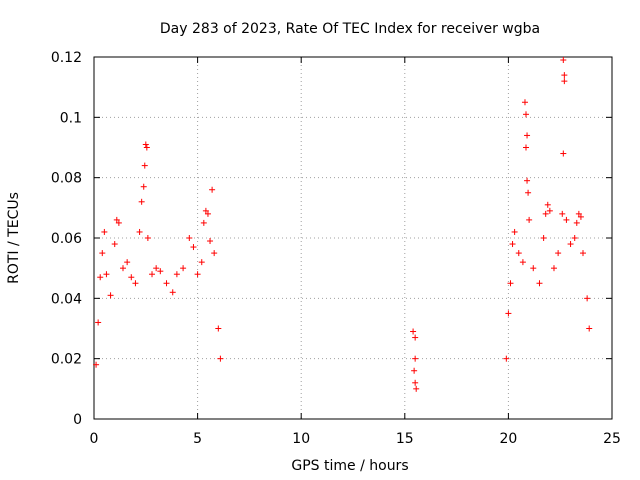 This screenshot has width=640, height=480. Describe the element at coordinates (66, 179) in the screenshot. I see `y-tick-label: 0.08` at that location.